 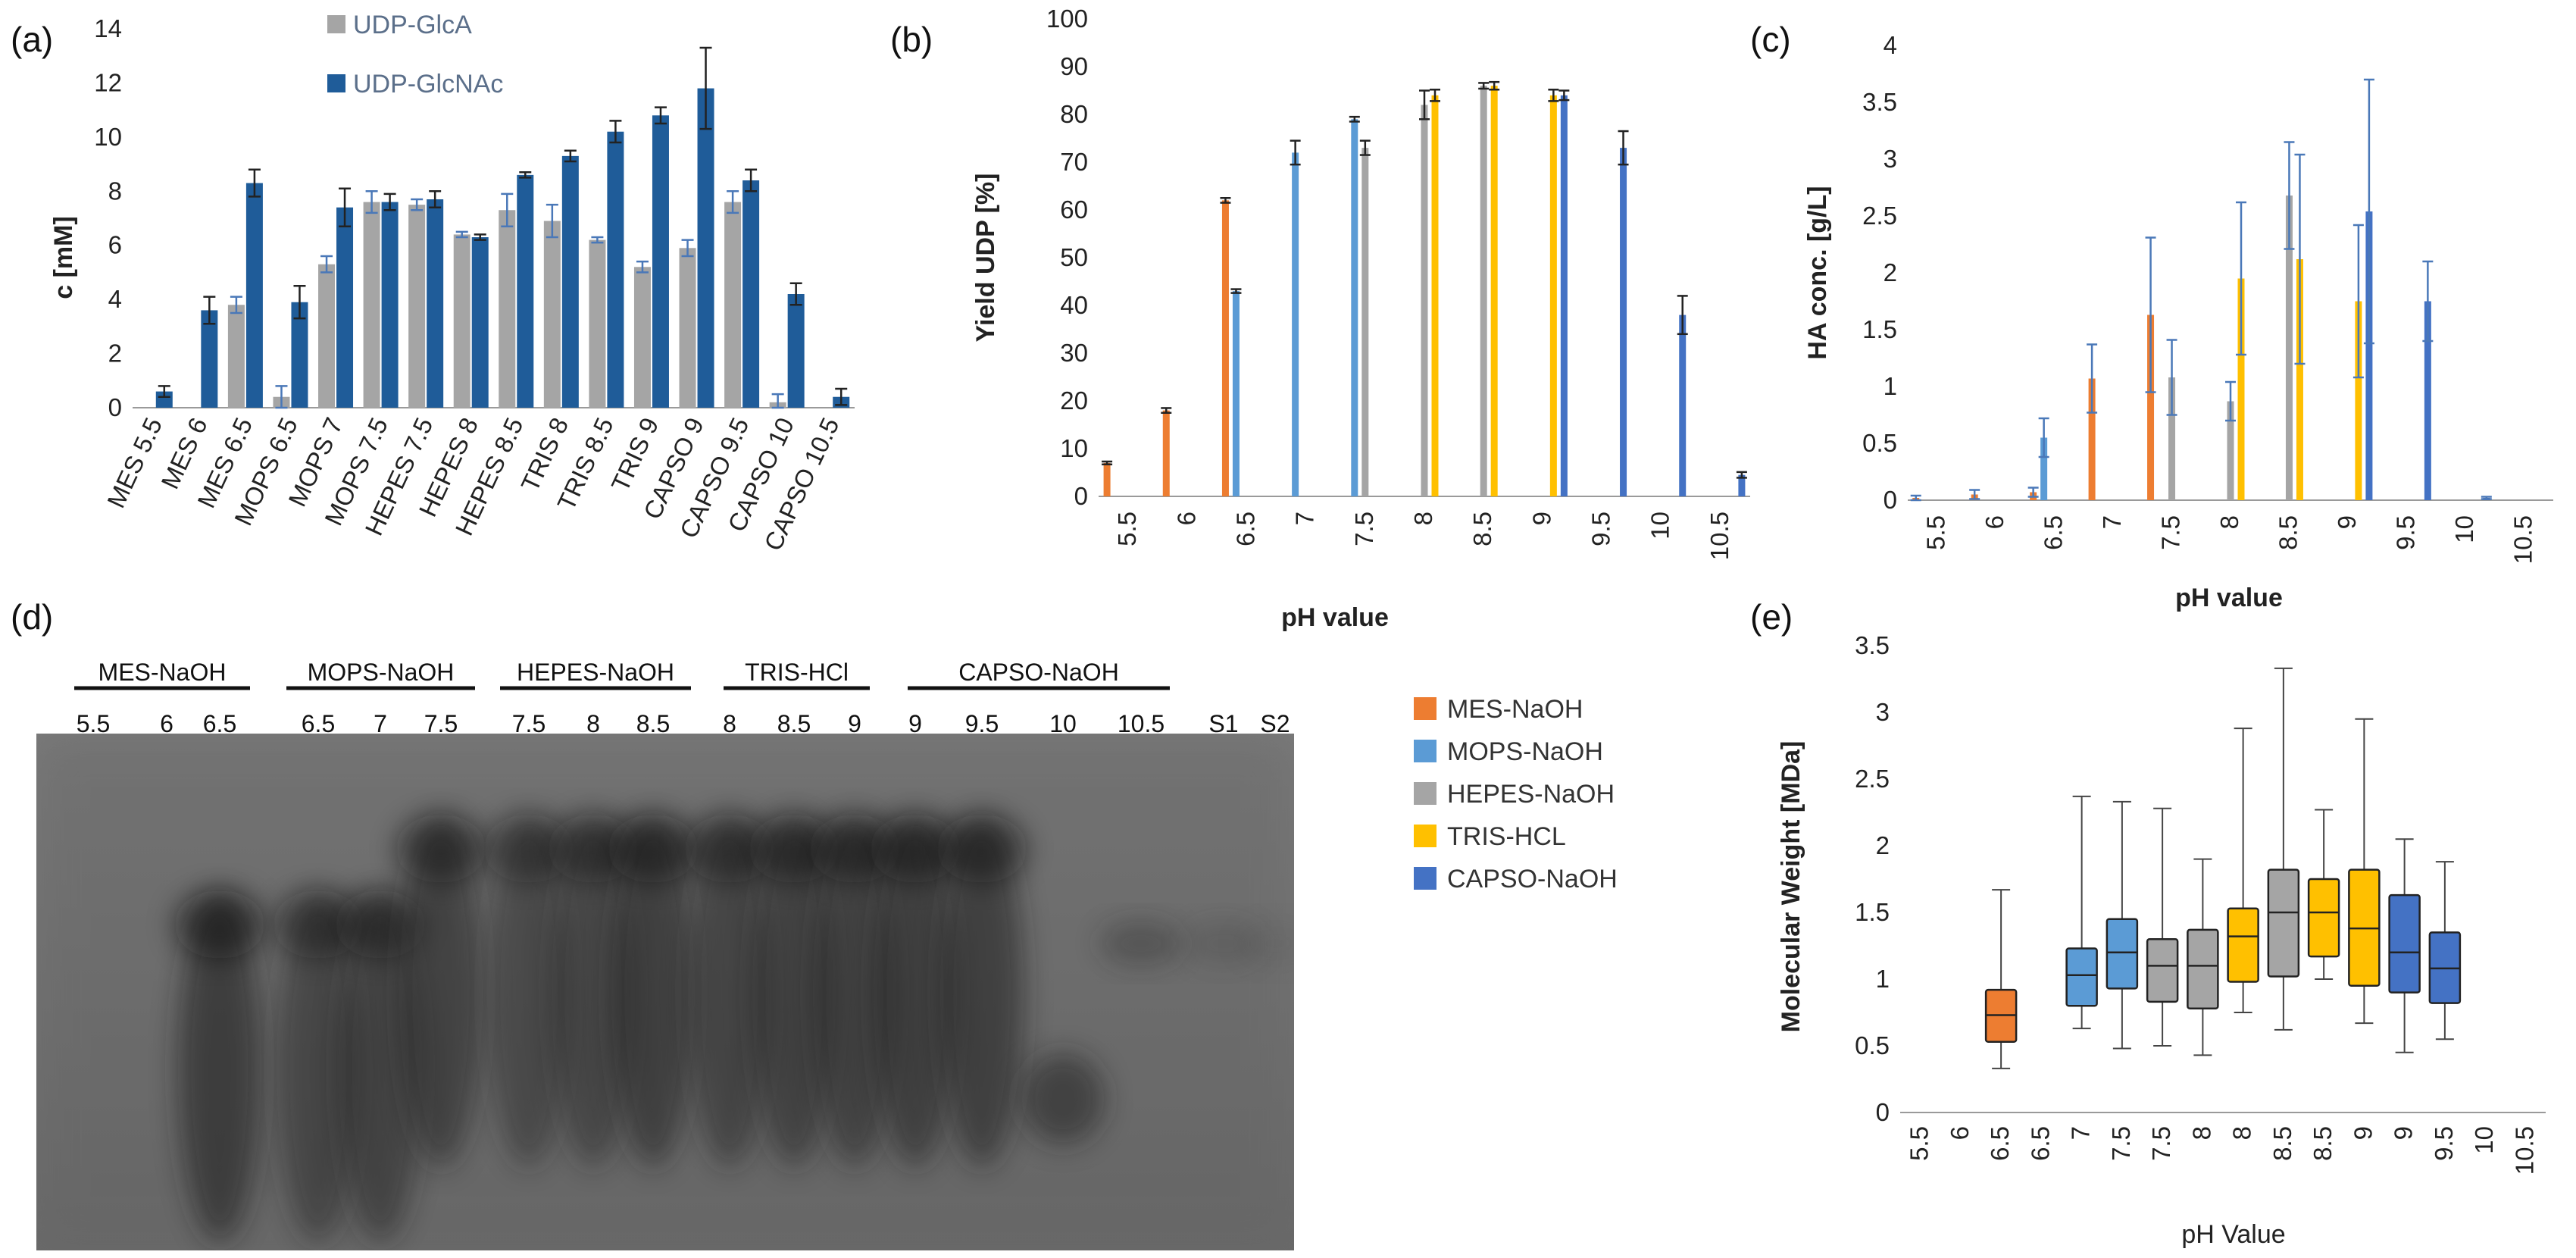 What do you see at coordinates (1960, 1133) in the screenshot?
I see `panel-e-x-tick: 6` at bounding box center [1960, 1133].